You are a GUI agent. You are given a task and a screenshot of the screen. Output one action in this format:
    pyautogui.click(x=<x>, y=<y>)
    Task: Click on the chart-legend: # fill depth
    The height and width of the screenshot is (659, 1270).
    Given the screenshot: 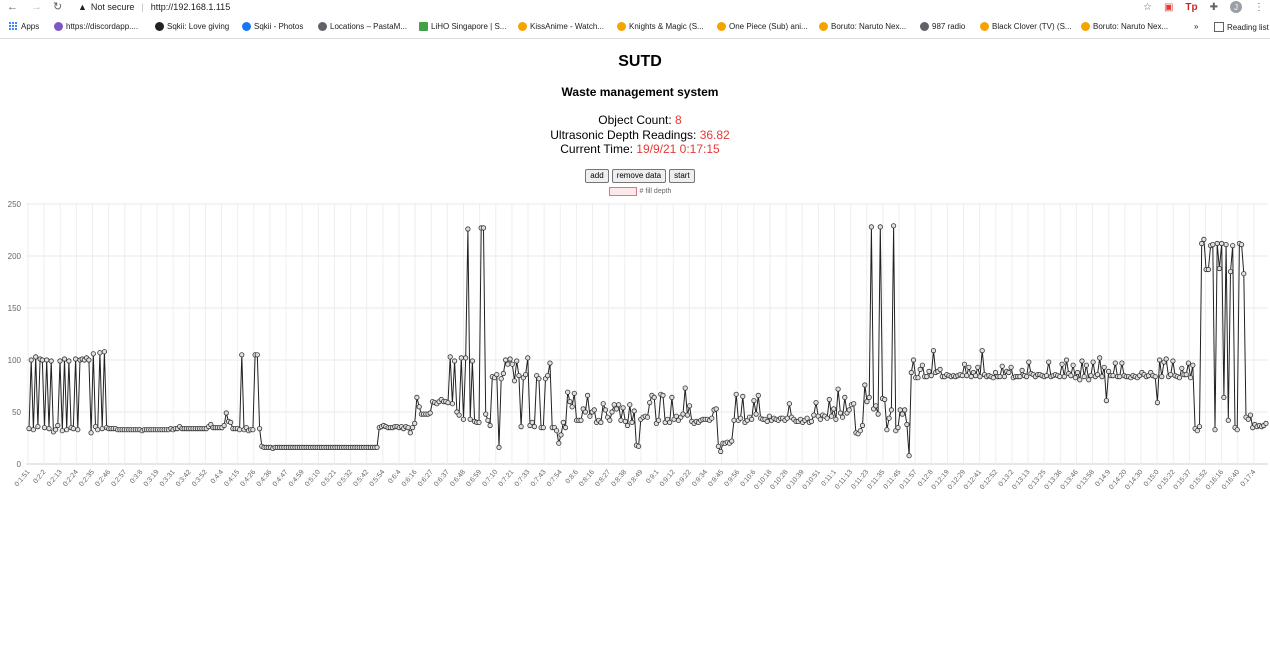 What is the action you would take?
    pyautogui.click(x=635, y=191)
    